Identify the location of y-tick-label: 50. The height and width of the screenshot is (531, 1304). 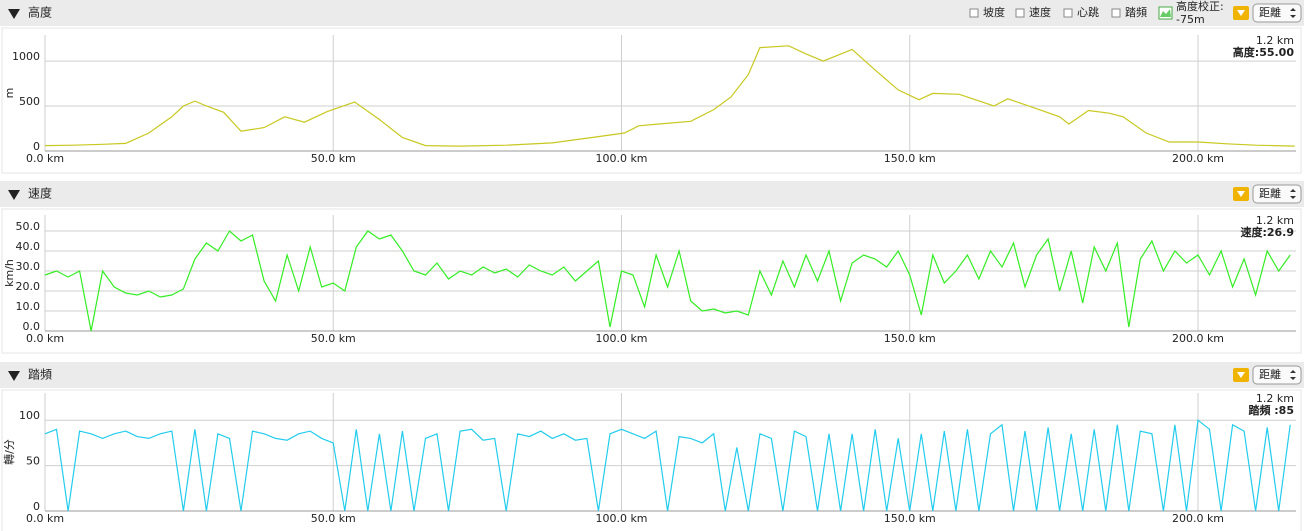
(33, 461).